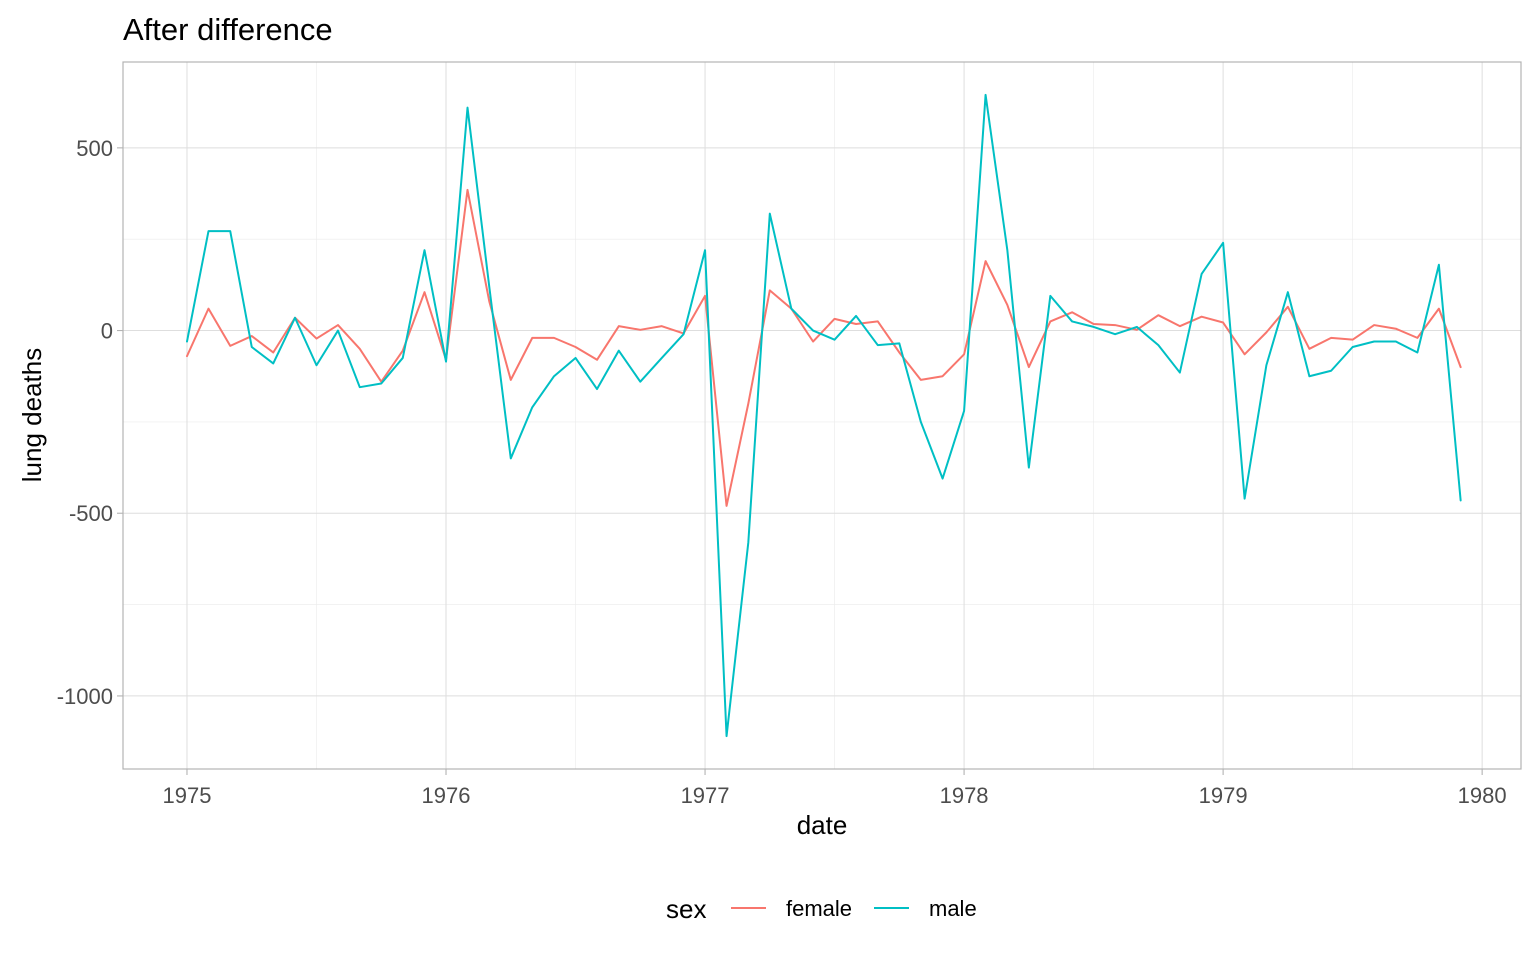  I want to click on y-tick-label: -1000, so click(85, 696).